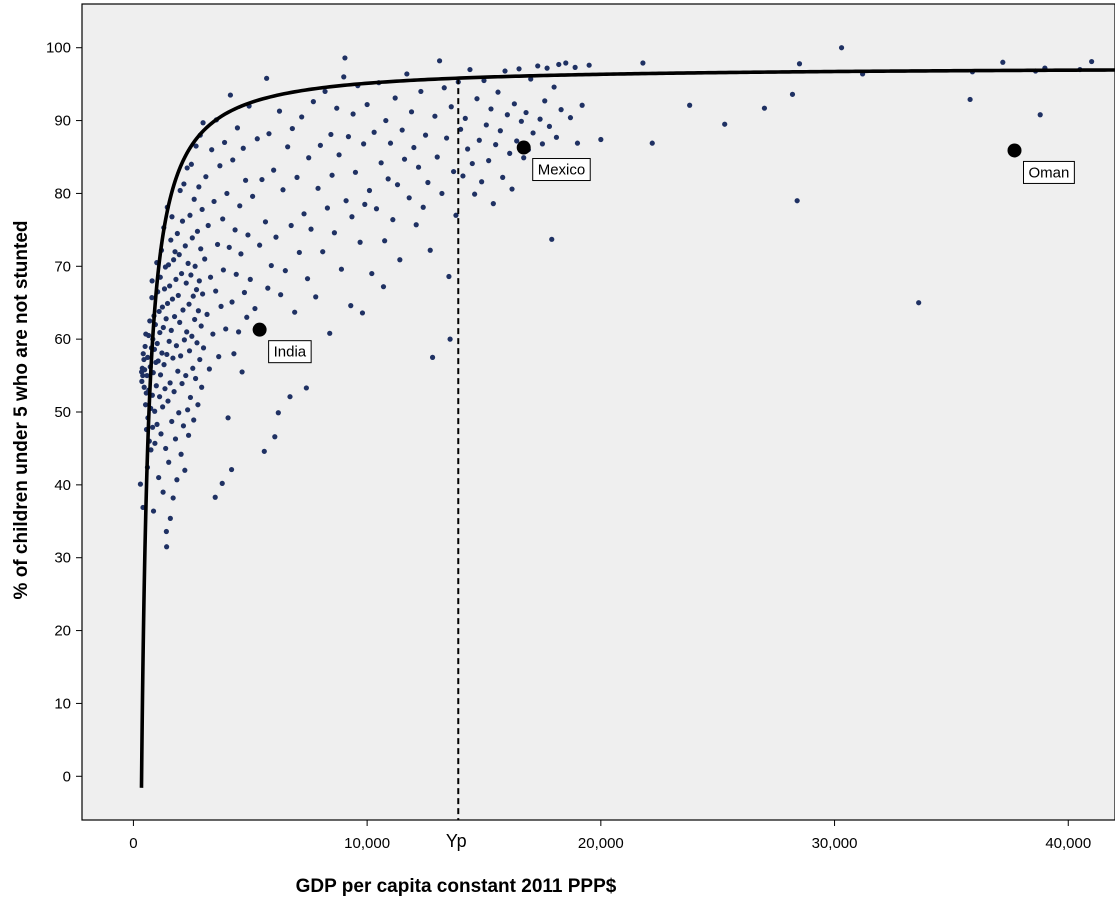  What do you see at coordinates (290, 352) in the screenshot?
I see `callout-label: India` at bounding box center [290, 352].